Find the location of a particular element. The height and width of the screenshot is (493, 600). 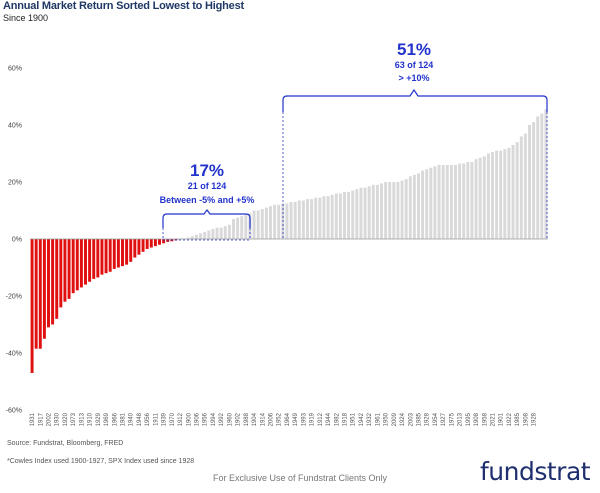

x-tick-label: 1988 is located at coordinates (247, 419).